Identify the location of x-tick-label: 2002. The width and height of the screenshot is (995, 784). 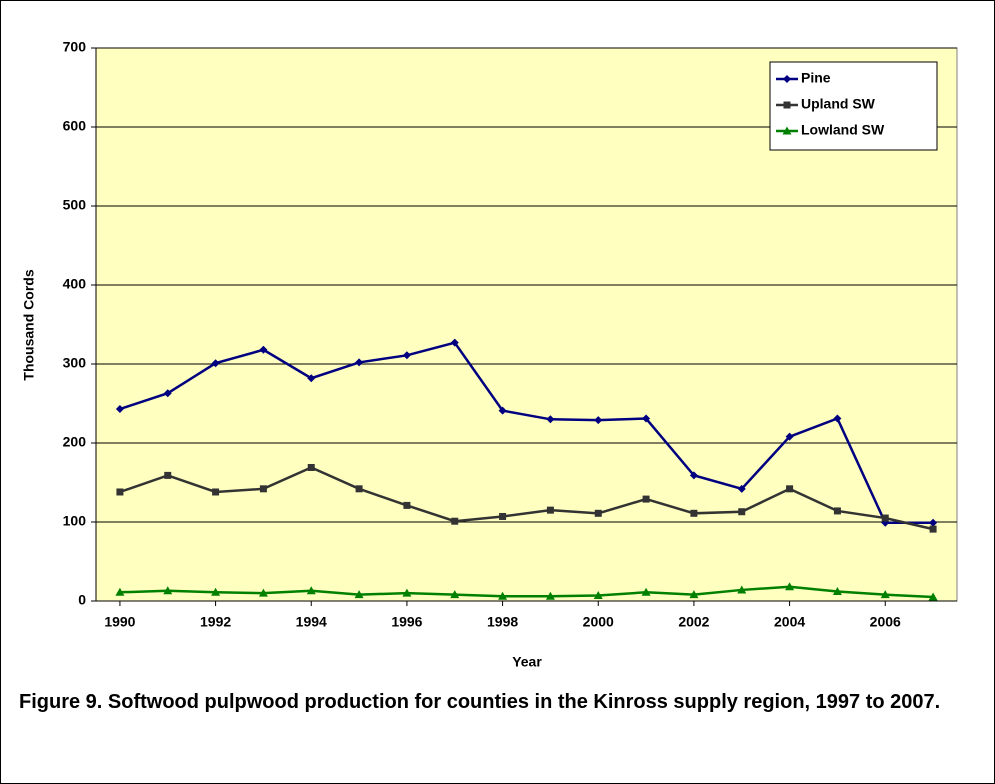
(693, 622).